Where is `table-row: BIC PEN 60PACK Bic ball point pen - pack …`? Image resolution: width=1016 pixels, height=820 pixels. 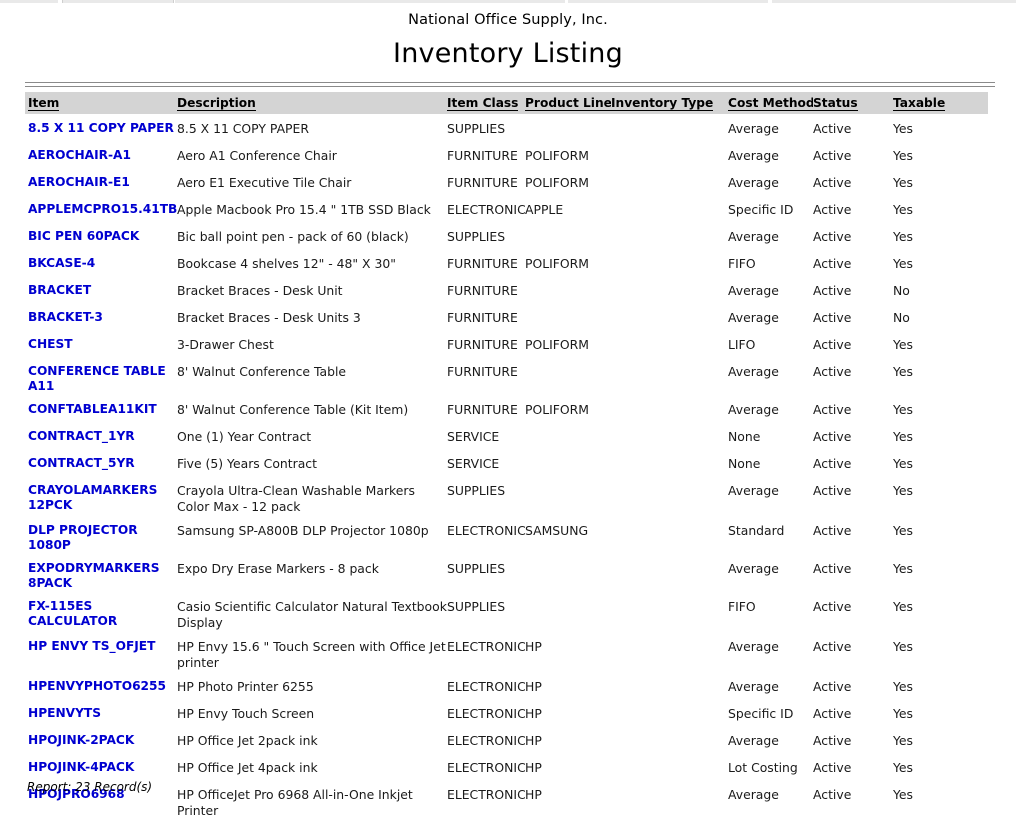 table-row: BIC PEN 60PACK Bic ball point pen - pack … is located at coordinates (506, 235).